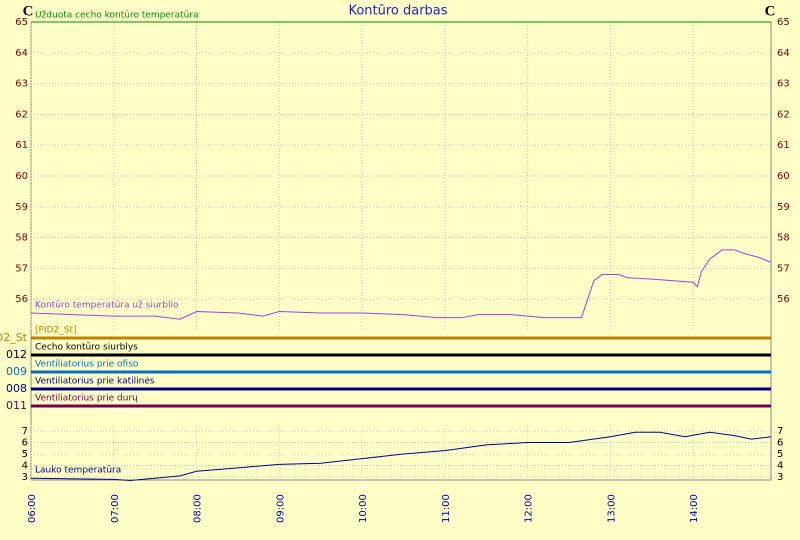  I want to click on y-tick-label: 58, so click(21, 238).